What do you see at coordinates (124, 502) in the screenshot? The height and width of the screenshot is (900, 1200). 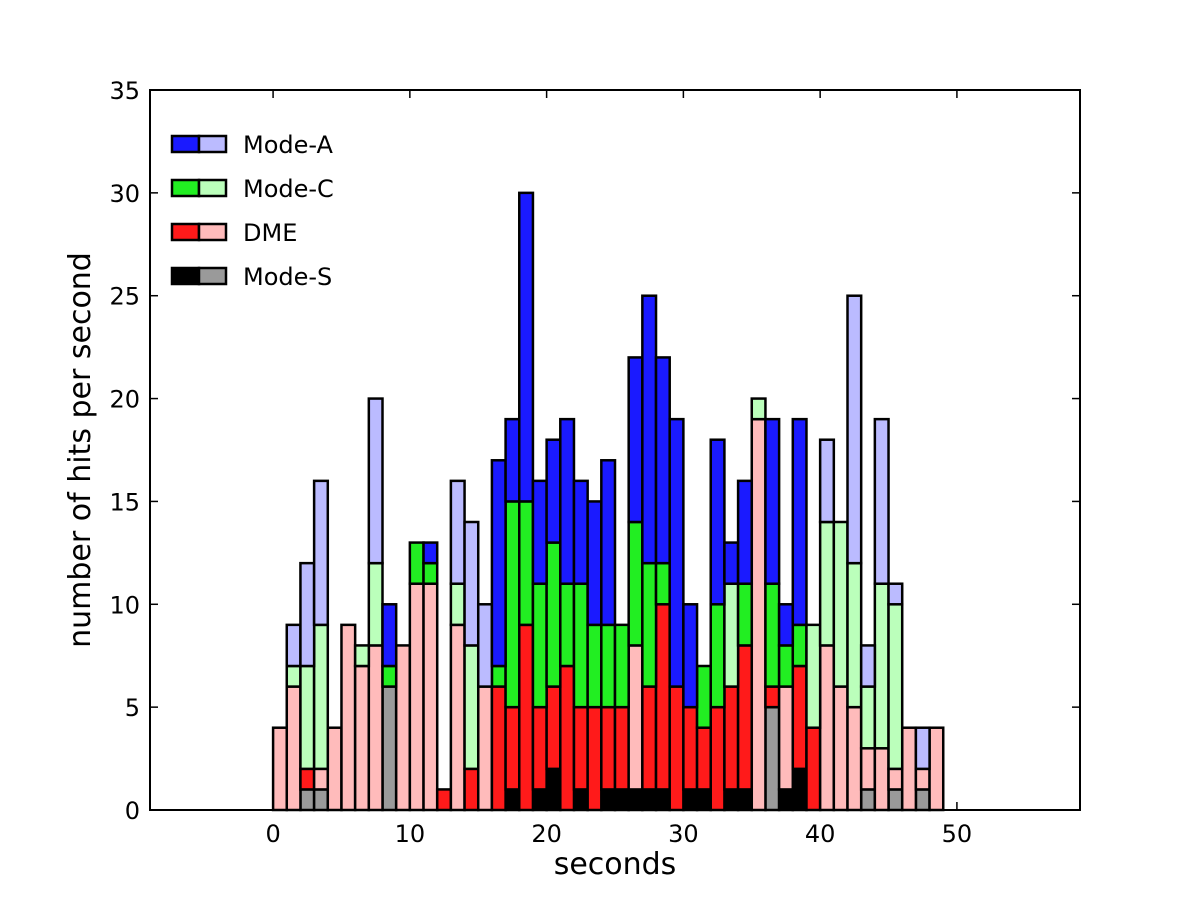 I see `y-tick-label: 15` at bounding box center [124, 502].